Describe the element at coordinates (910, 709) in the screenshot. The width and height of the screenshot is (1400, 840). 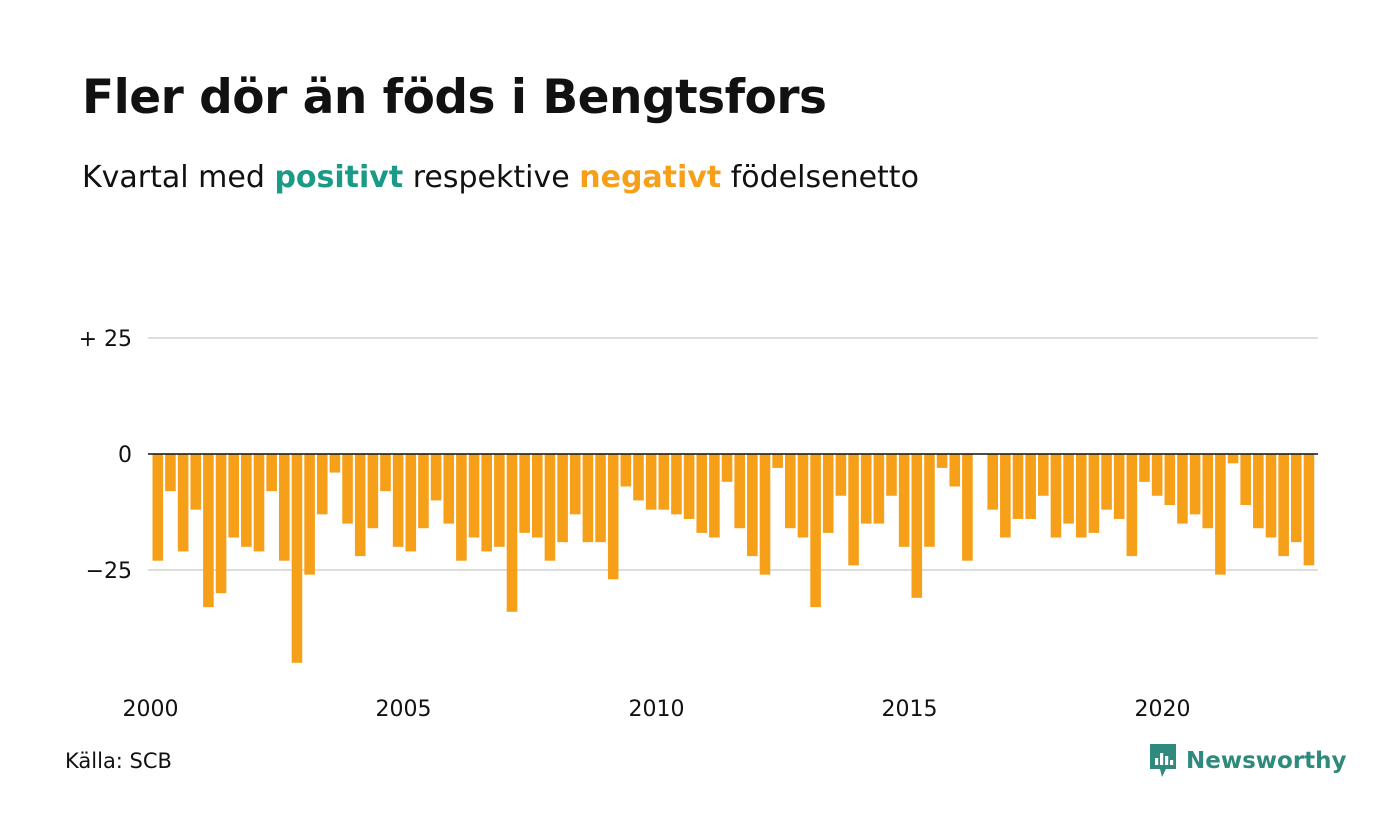
I see `x-tick-label: 2015` at that location.